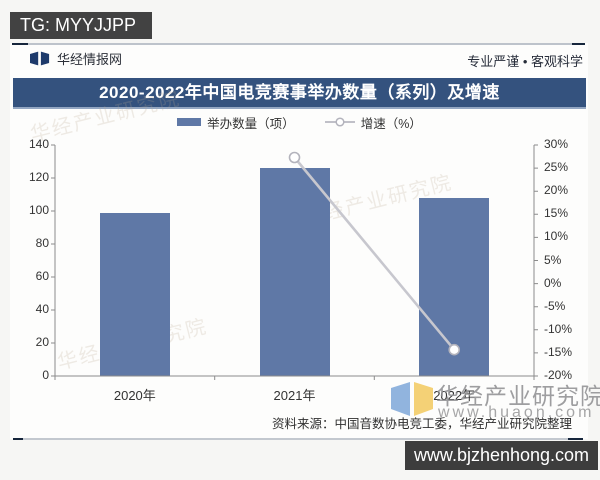 Image resolution: width=600 pixels, height=480 pixels. I want to click on right-axis-tick-label: -5%, so click(555, 305).